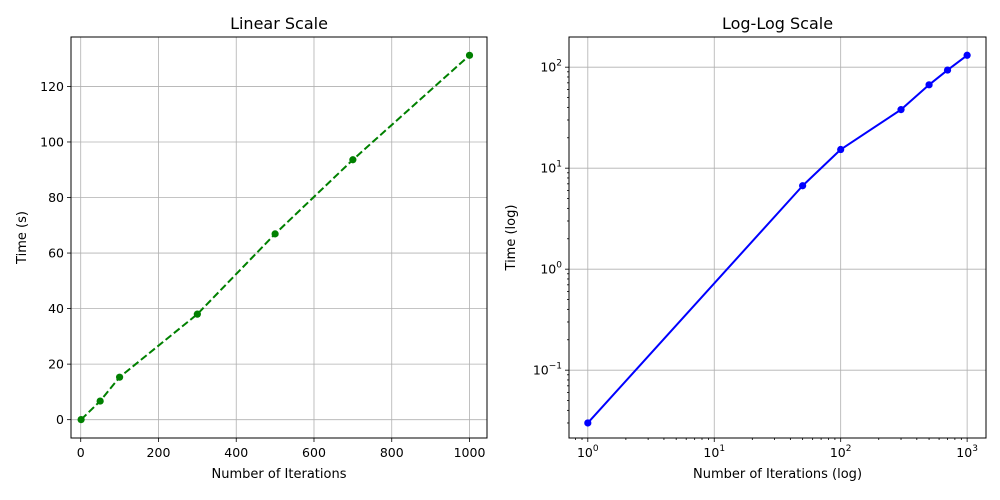  What do you see at coordinates (551, 168) in the screenshot?
I see `y-tick-label: 101` at bounding box center [551, 168].